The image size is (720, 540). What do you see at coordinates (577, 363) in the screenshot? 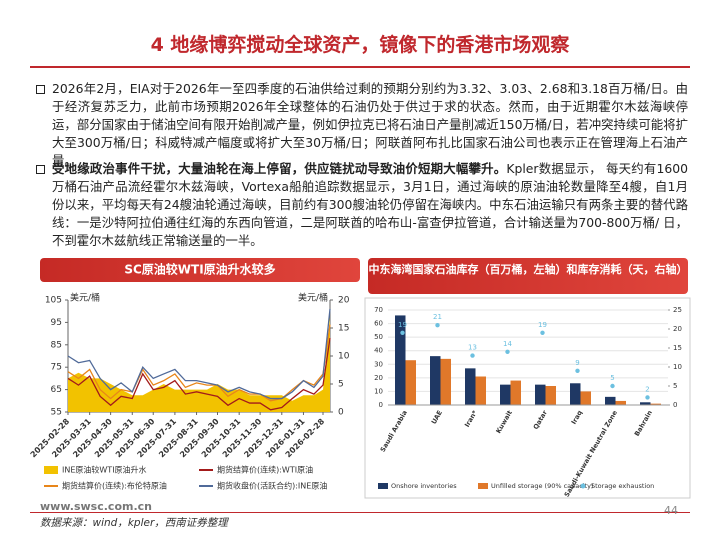
I see `value-label: 9` at bounding box center [577, 363].